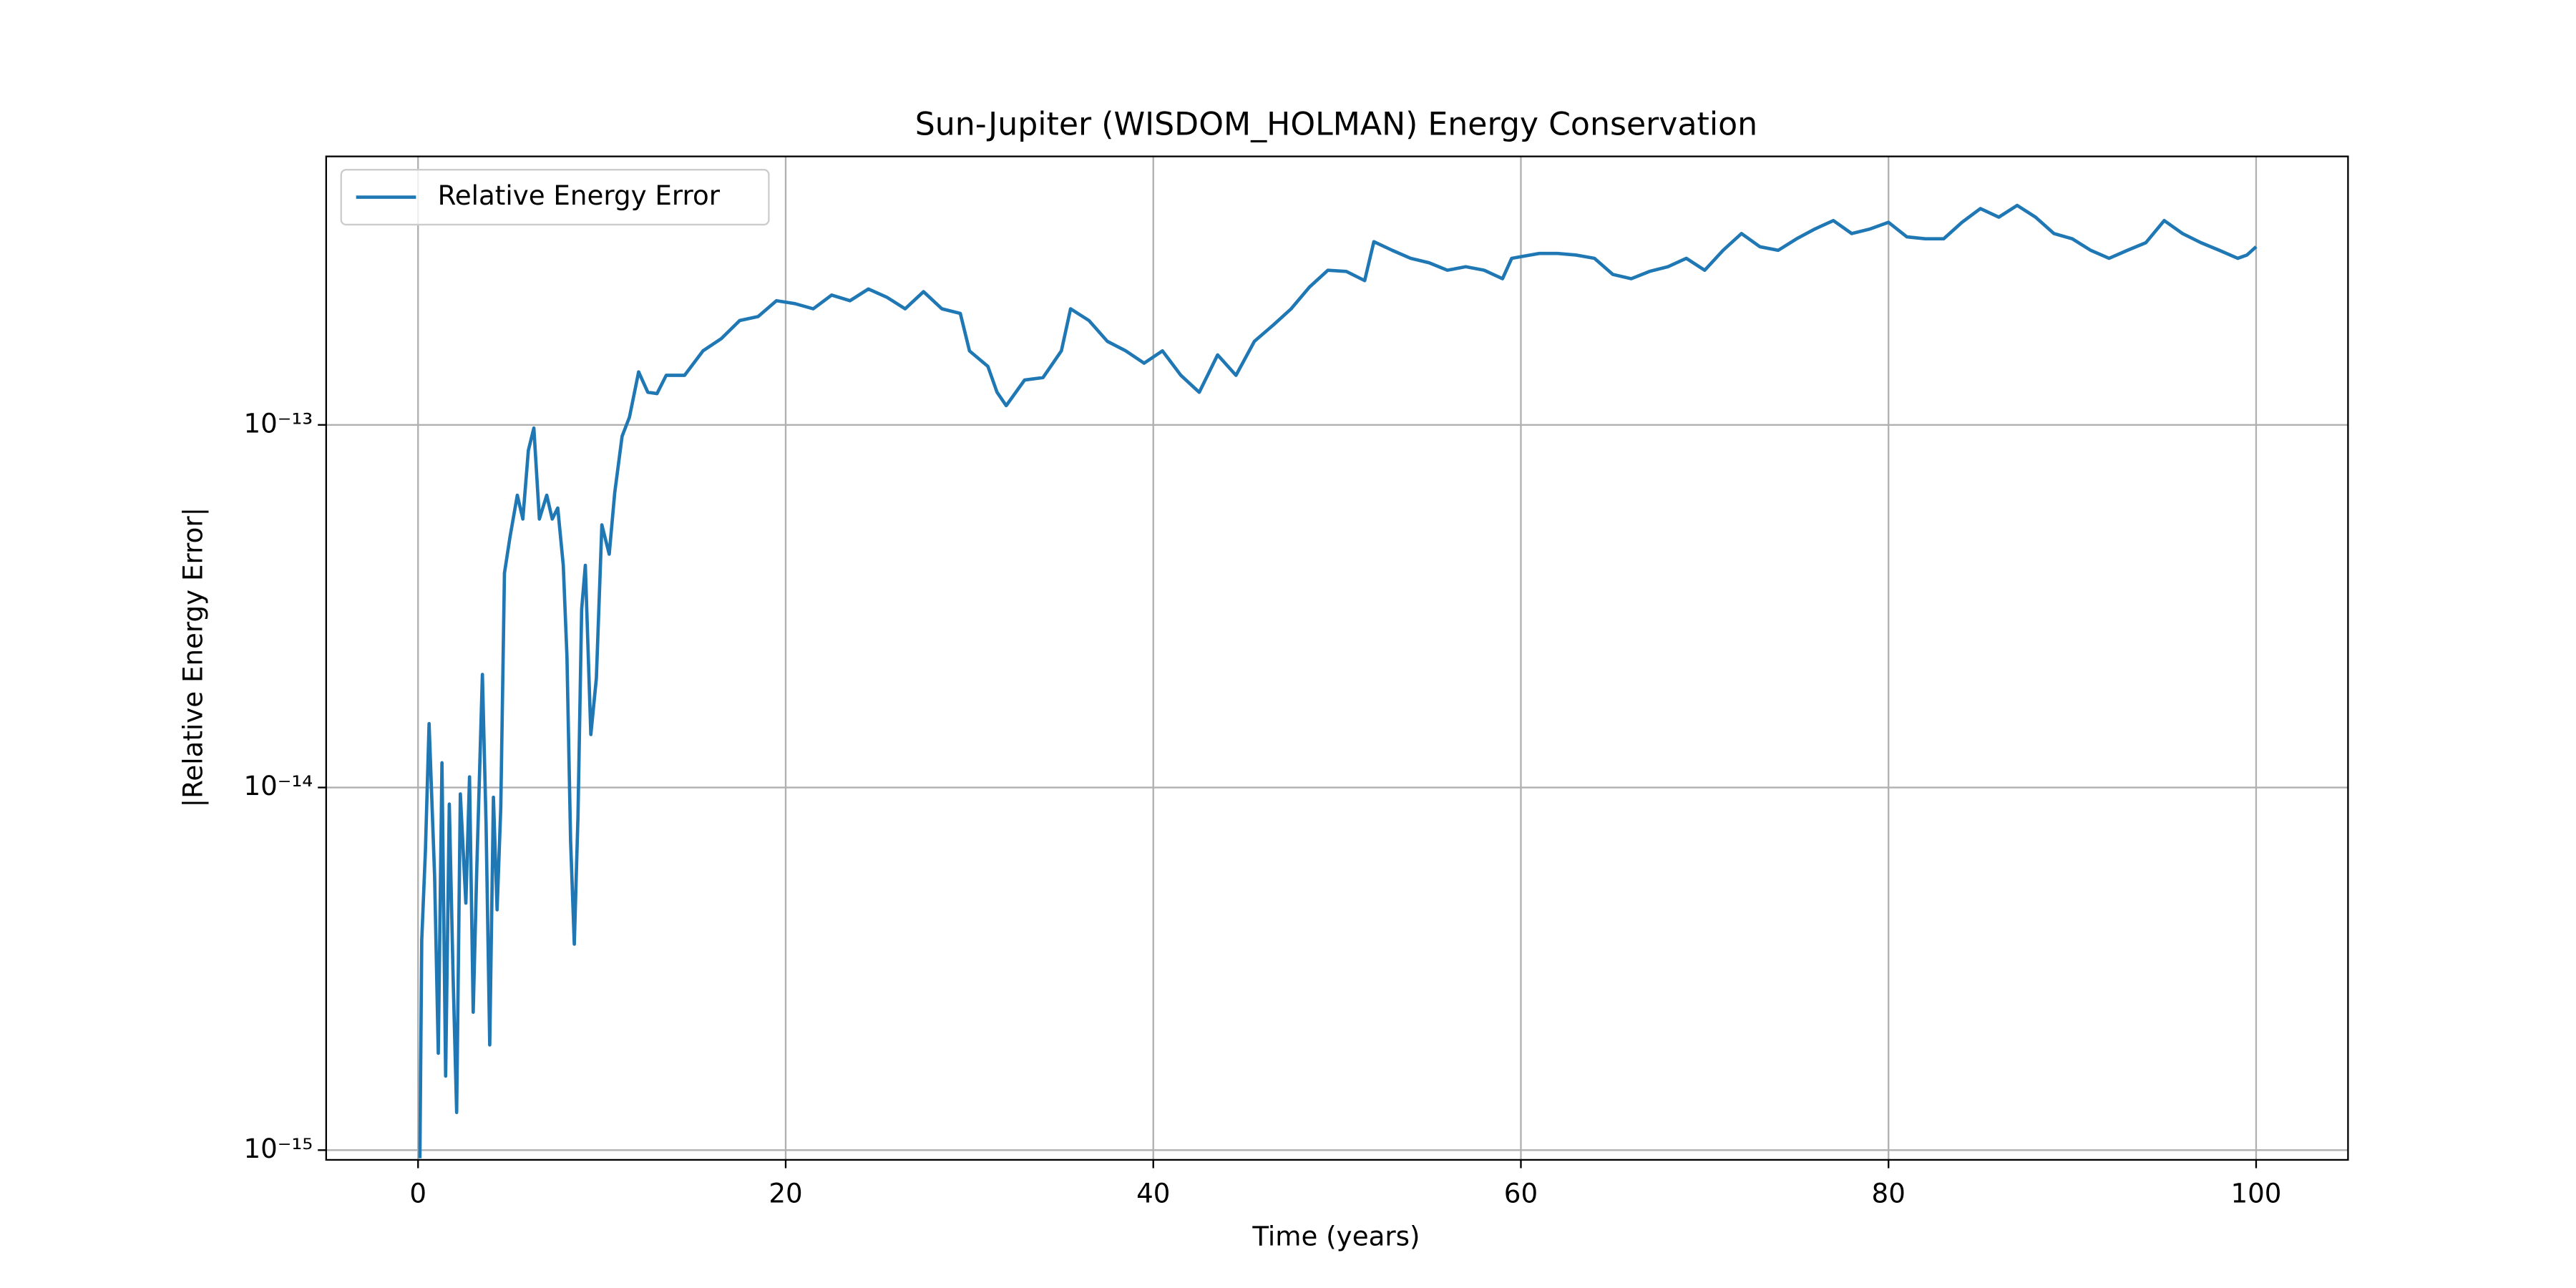  What do you see at coordinates (579, 195) in the screenshot?
I see `legend-label: Relative Energy Error` at bounding box center [579, 195].